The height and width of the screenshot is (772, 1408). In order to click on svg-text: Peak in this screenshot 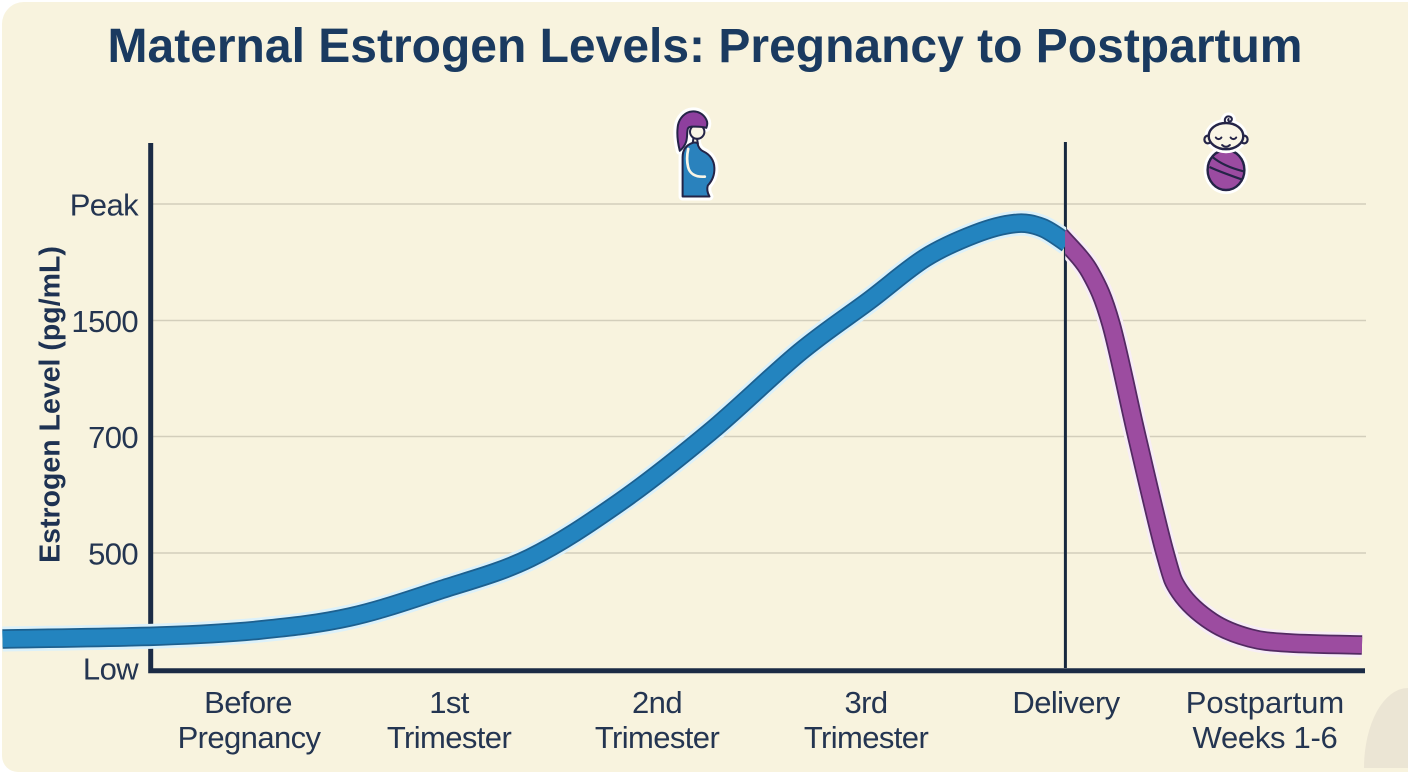, I will do `click(104, 205)`.